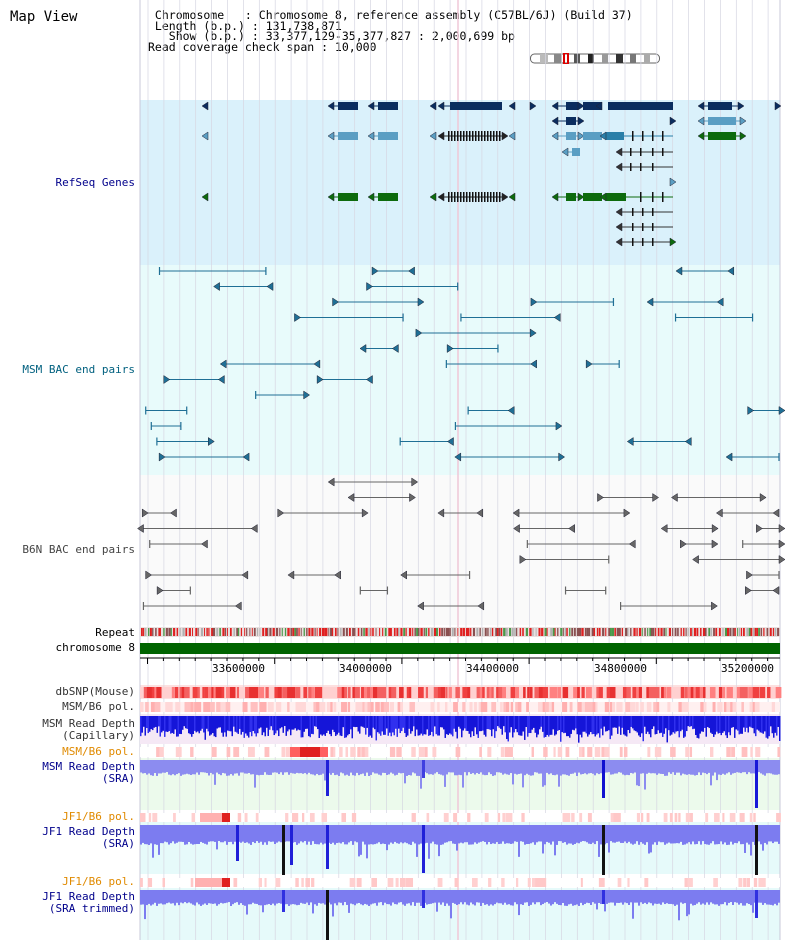 Image resolution: width=800 pixels, height=940 pixels. What do you see at coordinates (88, 903) in the screenshot?
I see `track-label-jf1-depth-trim: JF1 Read Depth (SRA trimmed)` at bounding box center [88, 903].